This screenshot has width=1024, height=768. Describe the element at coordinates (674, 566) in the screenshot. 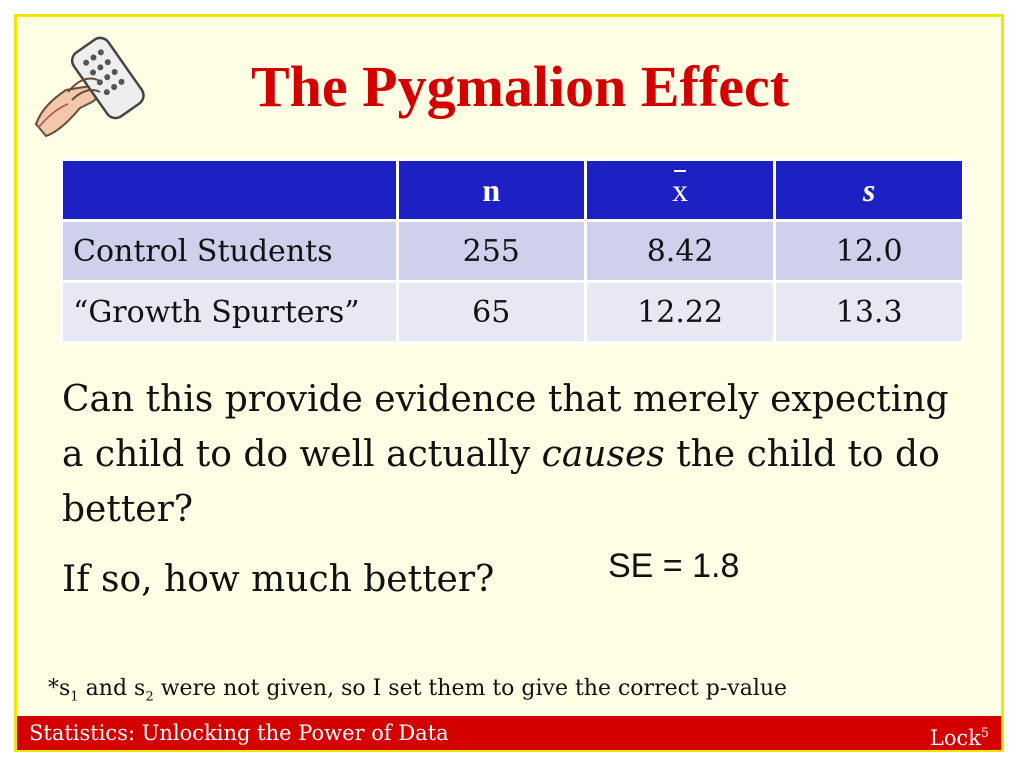

I see `standard-error-label: SE = 1.8` at that location.